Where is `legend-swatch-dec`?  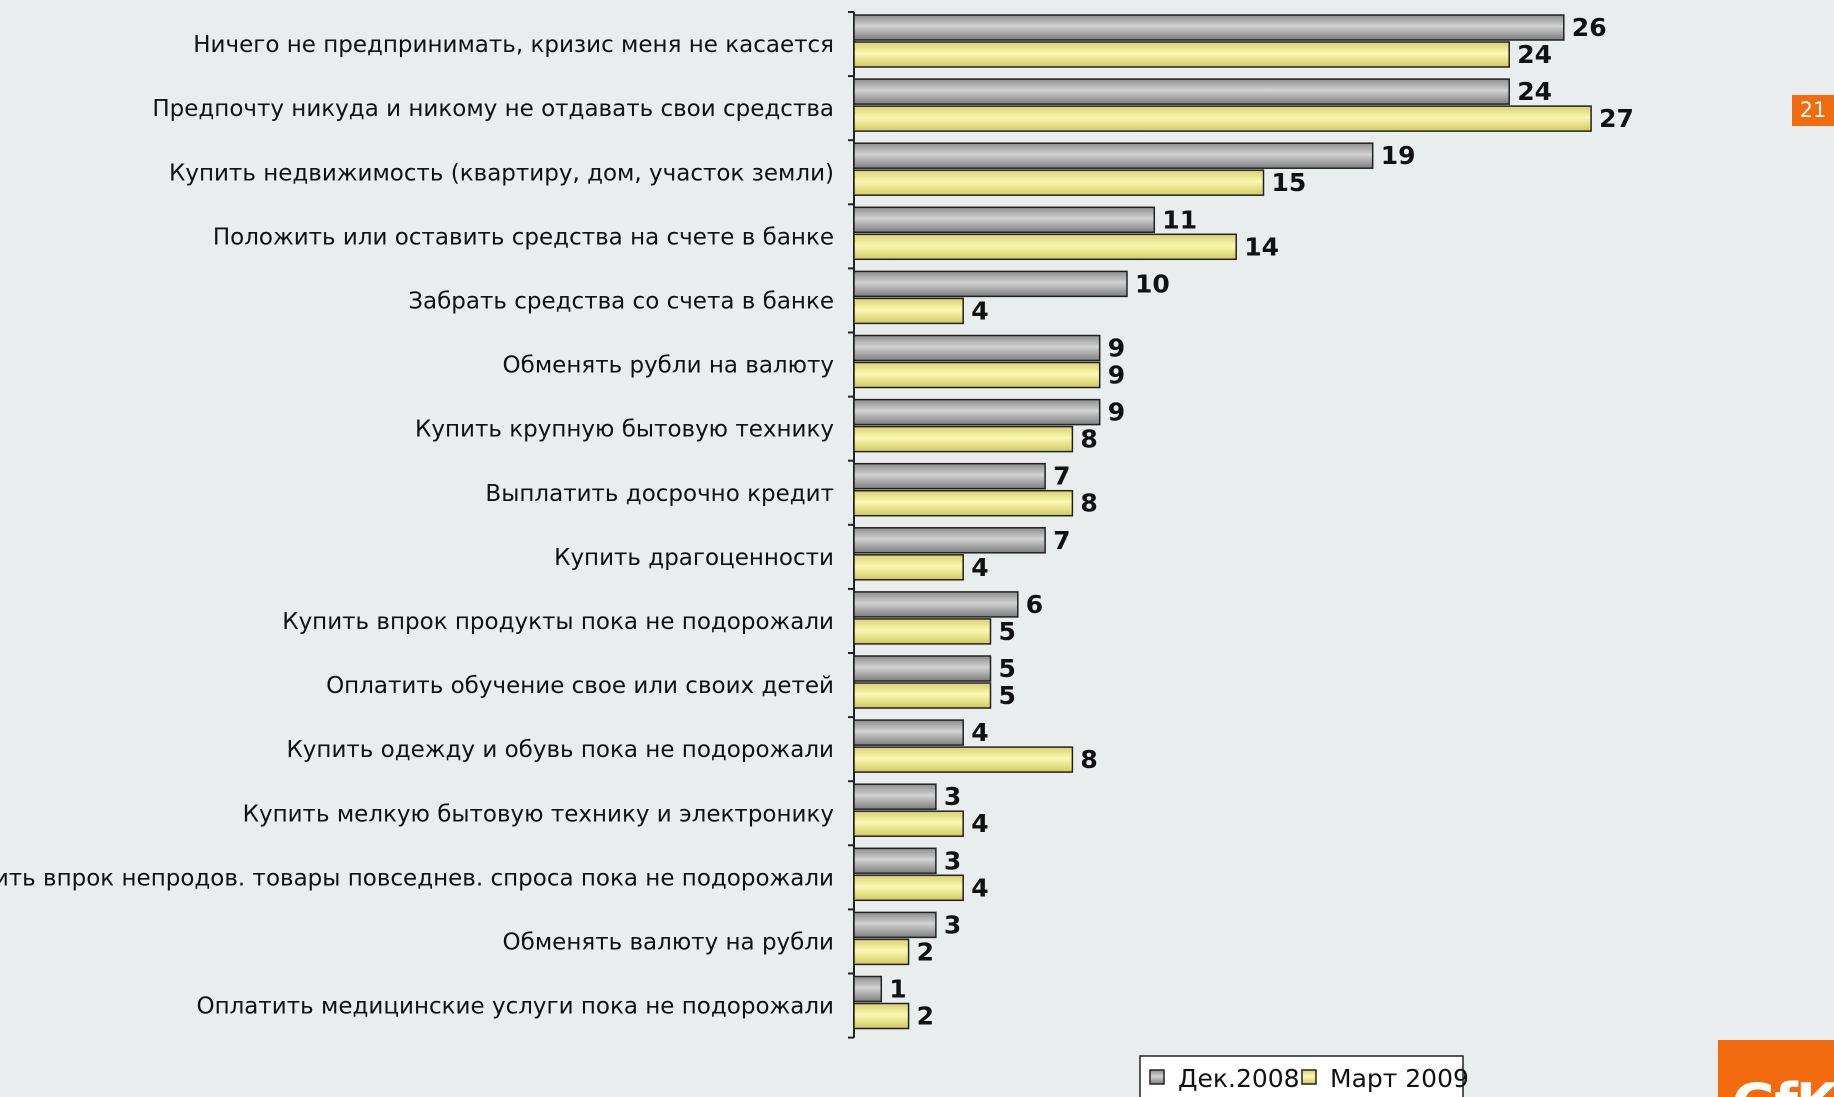 legend-swatch-dec is located at coordinates (1157, 1077).